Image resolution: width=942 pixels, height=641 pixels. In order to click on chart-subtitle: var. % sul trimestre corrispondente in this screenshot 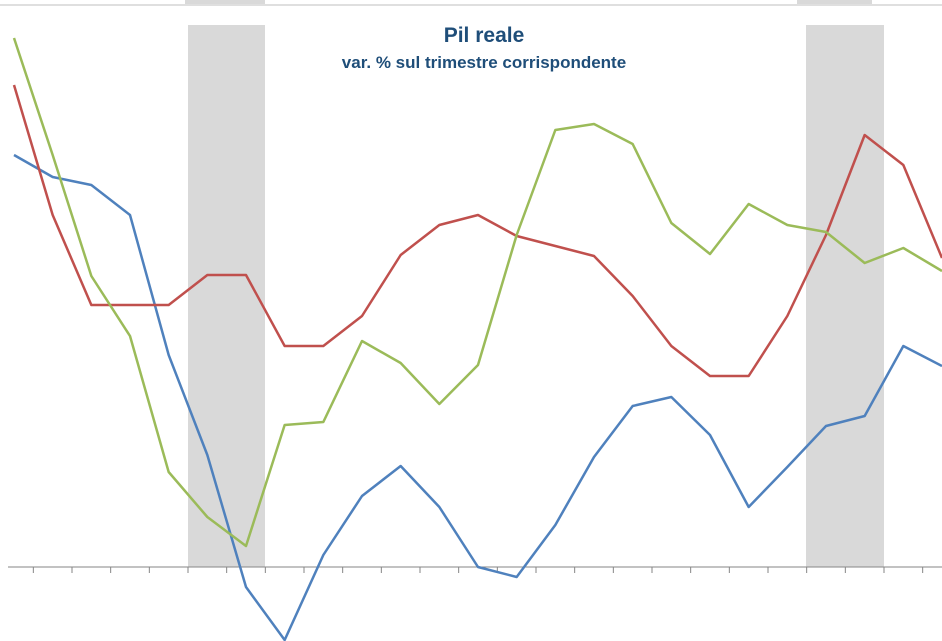, I will do `click(484, 62)`.